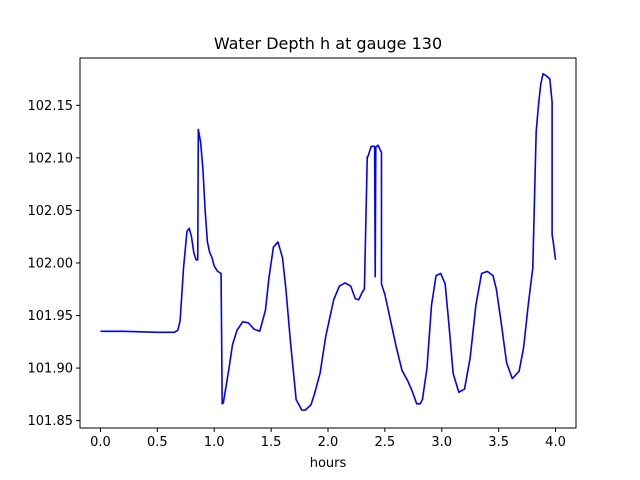 Image resolution: width=640 pixels, height=480 pixels. What do you see at coordinates (328, 442) in the screenshot?
I see `x-tick-label: 2.0` at bounding box center [328, 442].